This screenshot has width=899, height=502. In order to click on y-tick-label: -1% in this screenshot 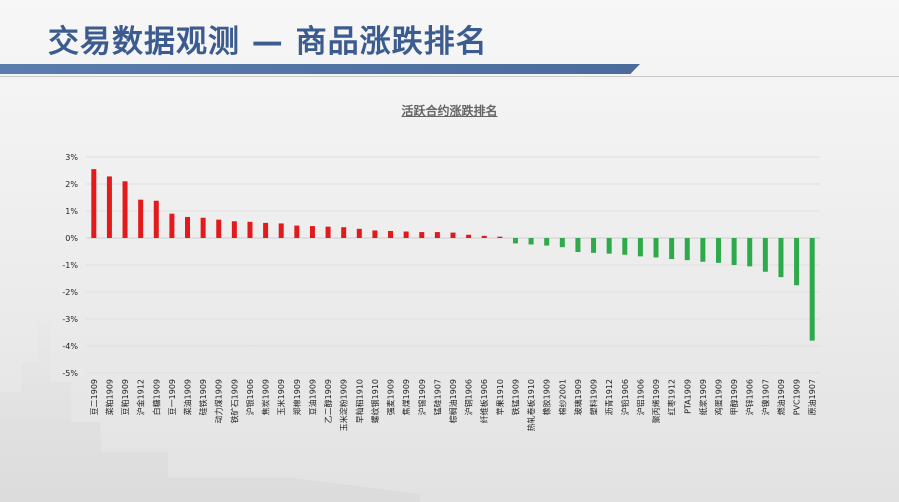, I will do `click(70, 265)`.